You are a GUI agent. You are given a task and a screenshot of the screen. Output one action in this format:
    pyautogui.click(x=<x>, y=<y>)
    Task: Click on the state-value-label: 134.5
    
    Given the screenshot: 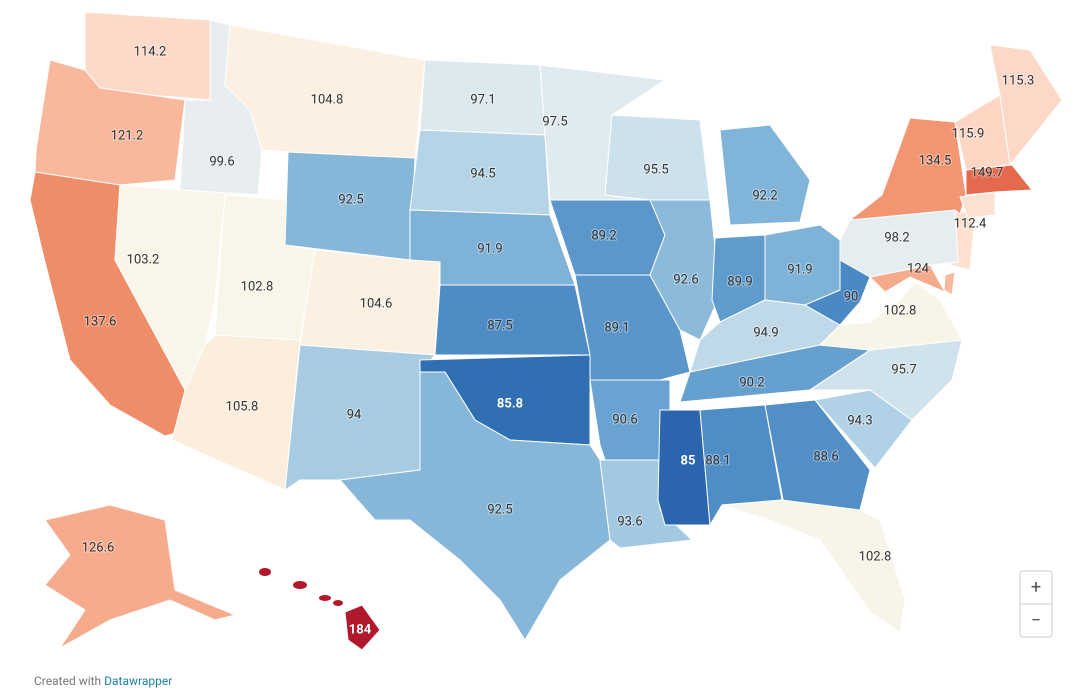 What is the action you would take?
    pyautogui.click(x=935, y=160)
    